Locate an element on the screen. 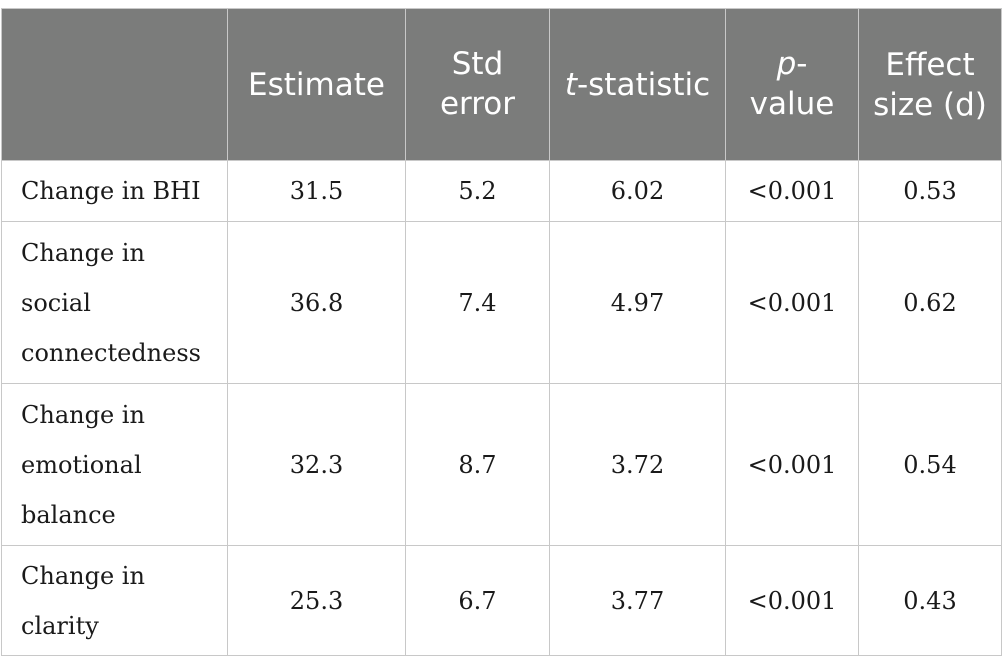  std-error-cell: 8.7 is located at coordinates (477, 464).